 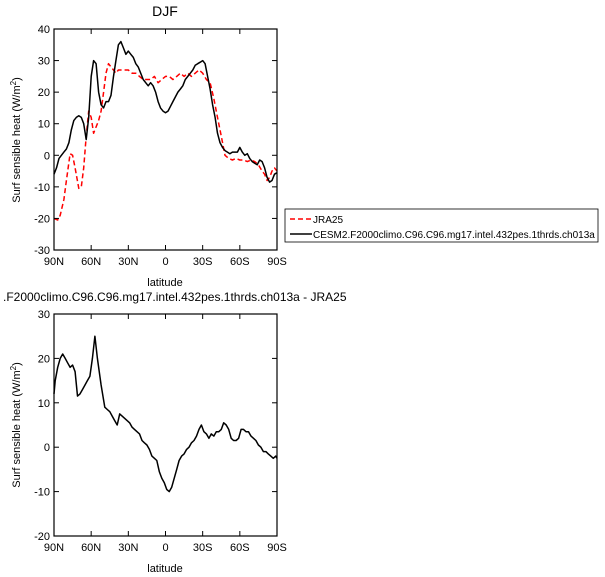 I want to click on bottom-plot-frame, so click(x=165, y=425).